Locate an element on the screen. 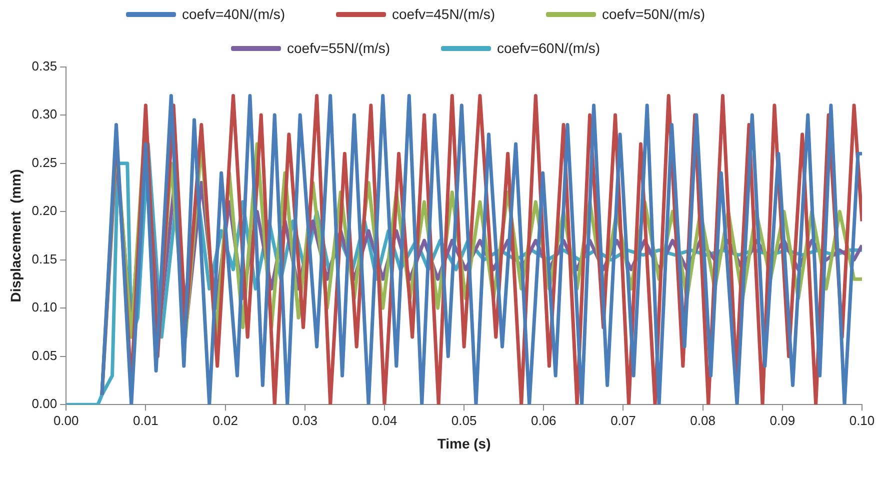 The width and height of the screenshot is (882, 485). x-tick-label: 0.02 is located at coordinates (225, 420).